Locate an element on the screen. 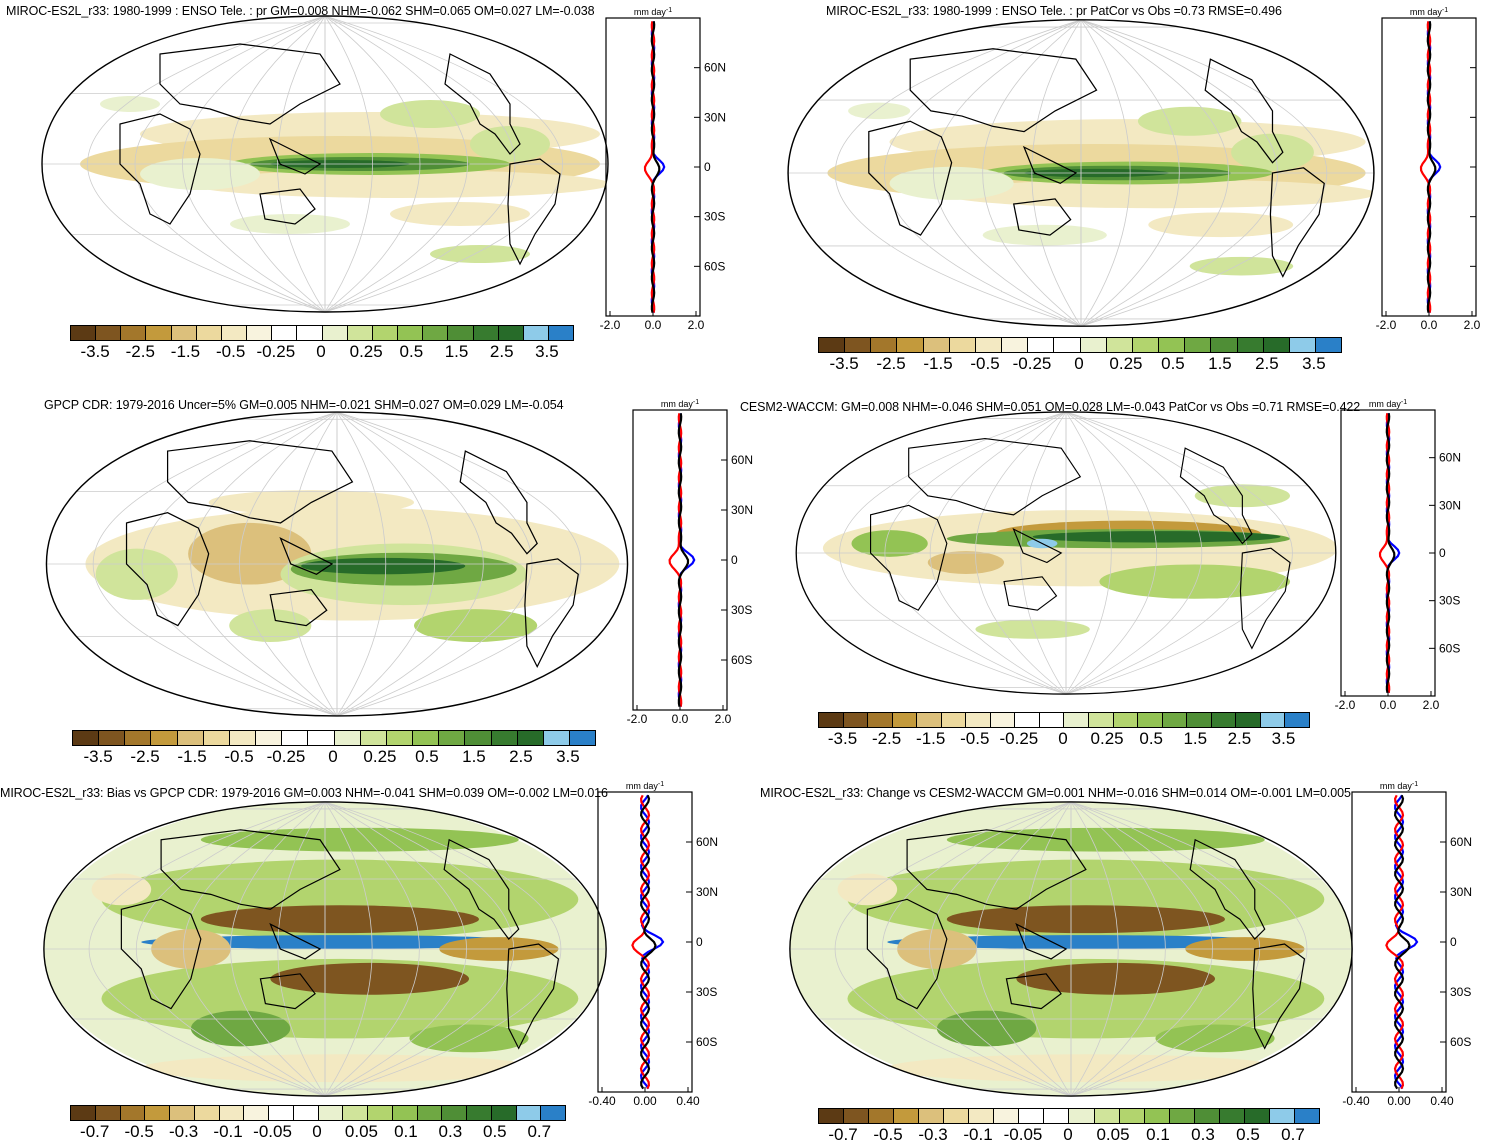 Image resolution: width=1496 pixels, height=1145 pixels. zonal-x-tick-label: -2.0 is located at coordinates (610, 325).